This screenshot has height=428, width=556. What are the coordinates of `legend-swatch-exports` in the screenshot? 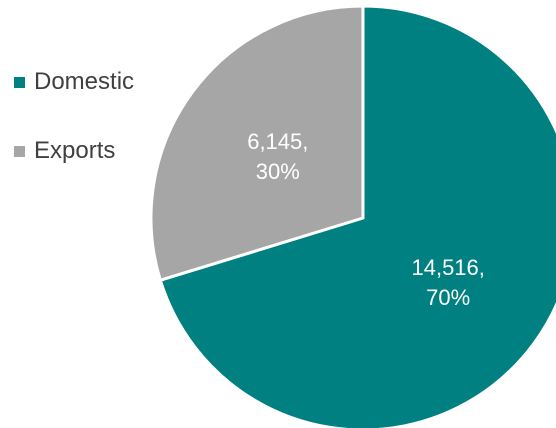 It's located at (19, 151).